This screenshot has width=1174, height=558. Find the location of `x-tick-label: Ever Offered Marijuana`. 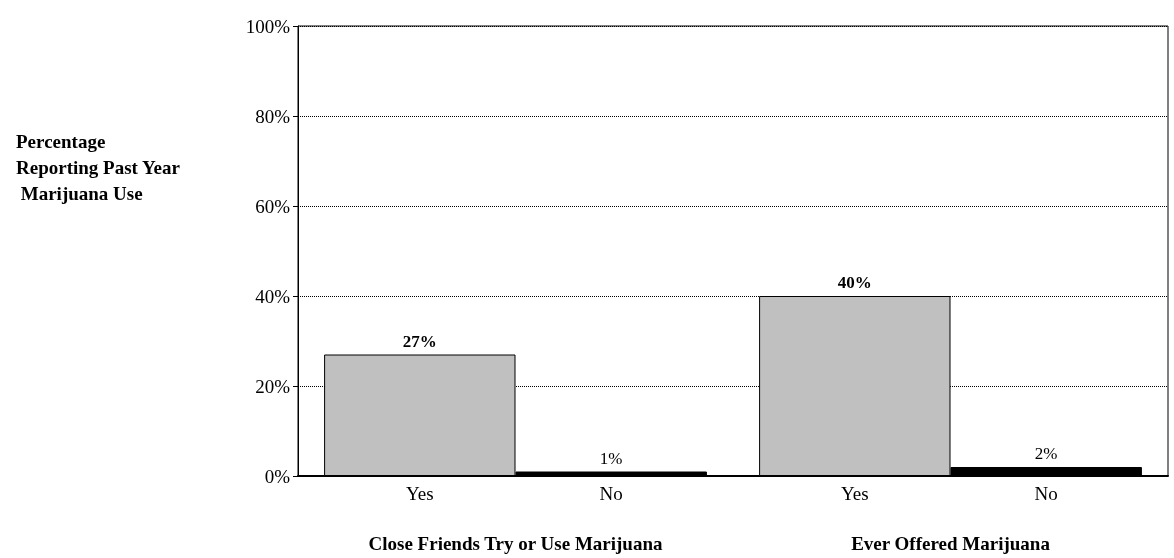

x-tick-label: Ever Offered Marijuana is located at coordinates (951, 543).